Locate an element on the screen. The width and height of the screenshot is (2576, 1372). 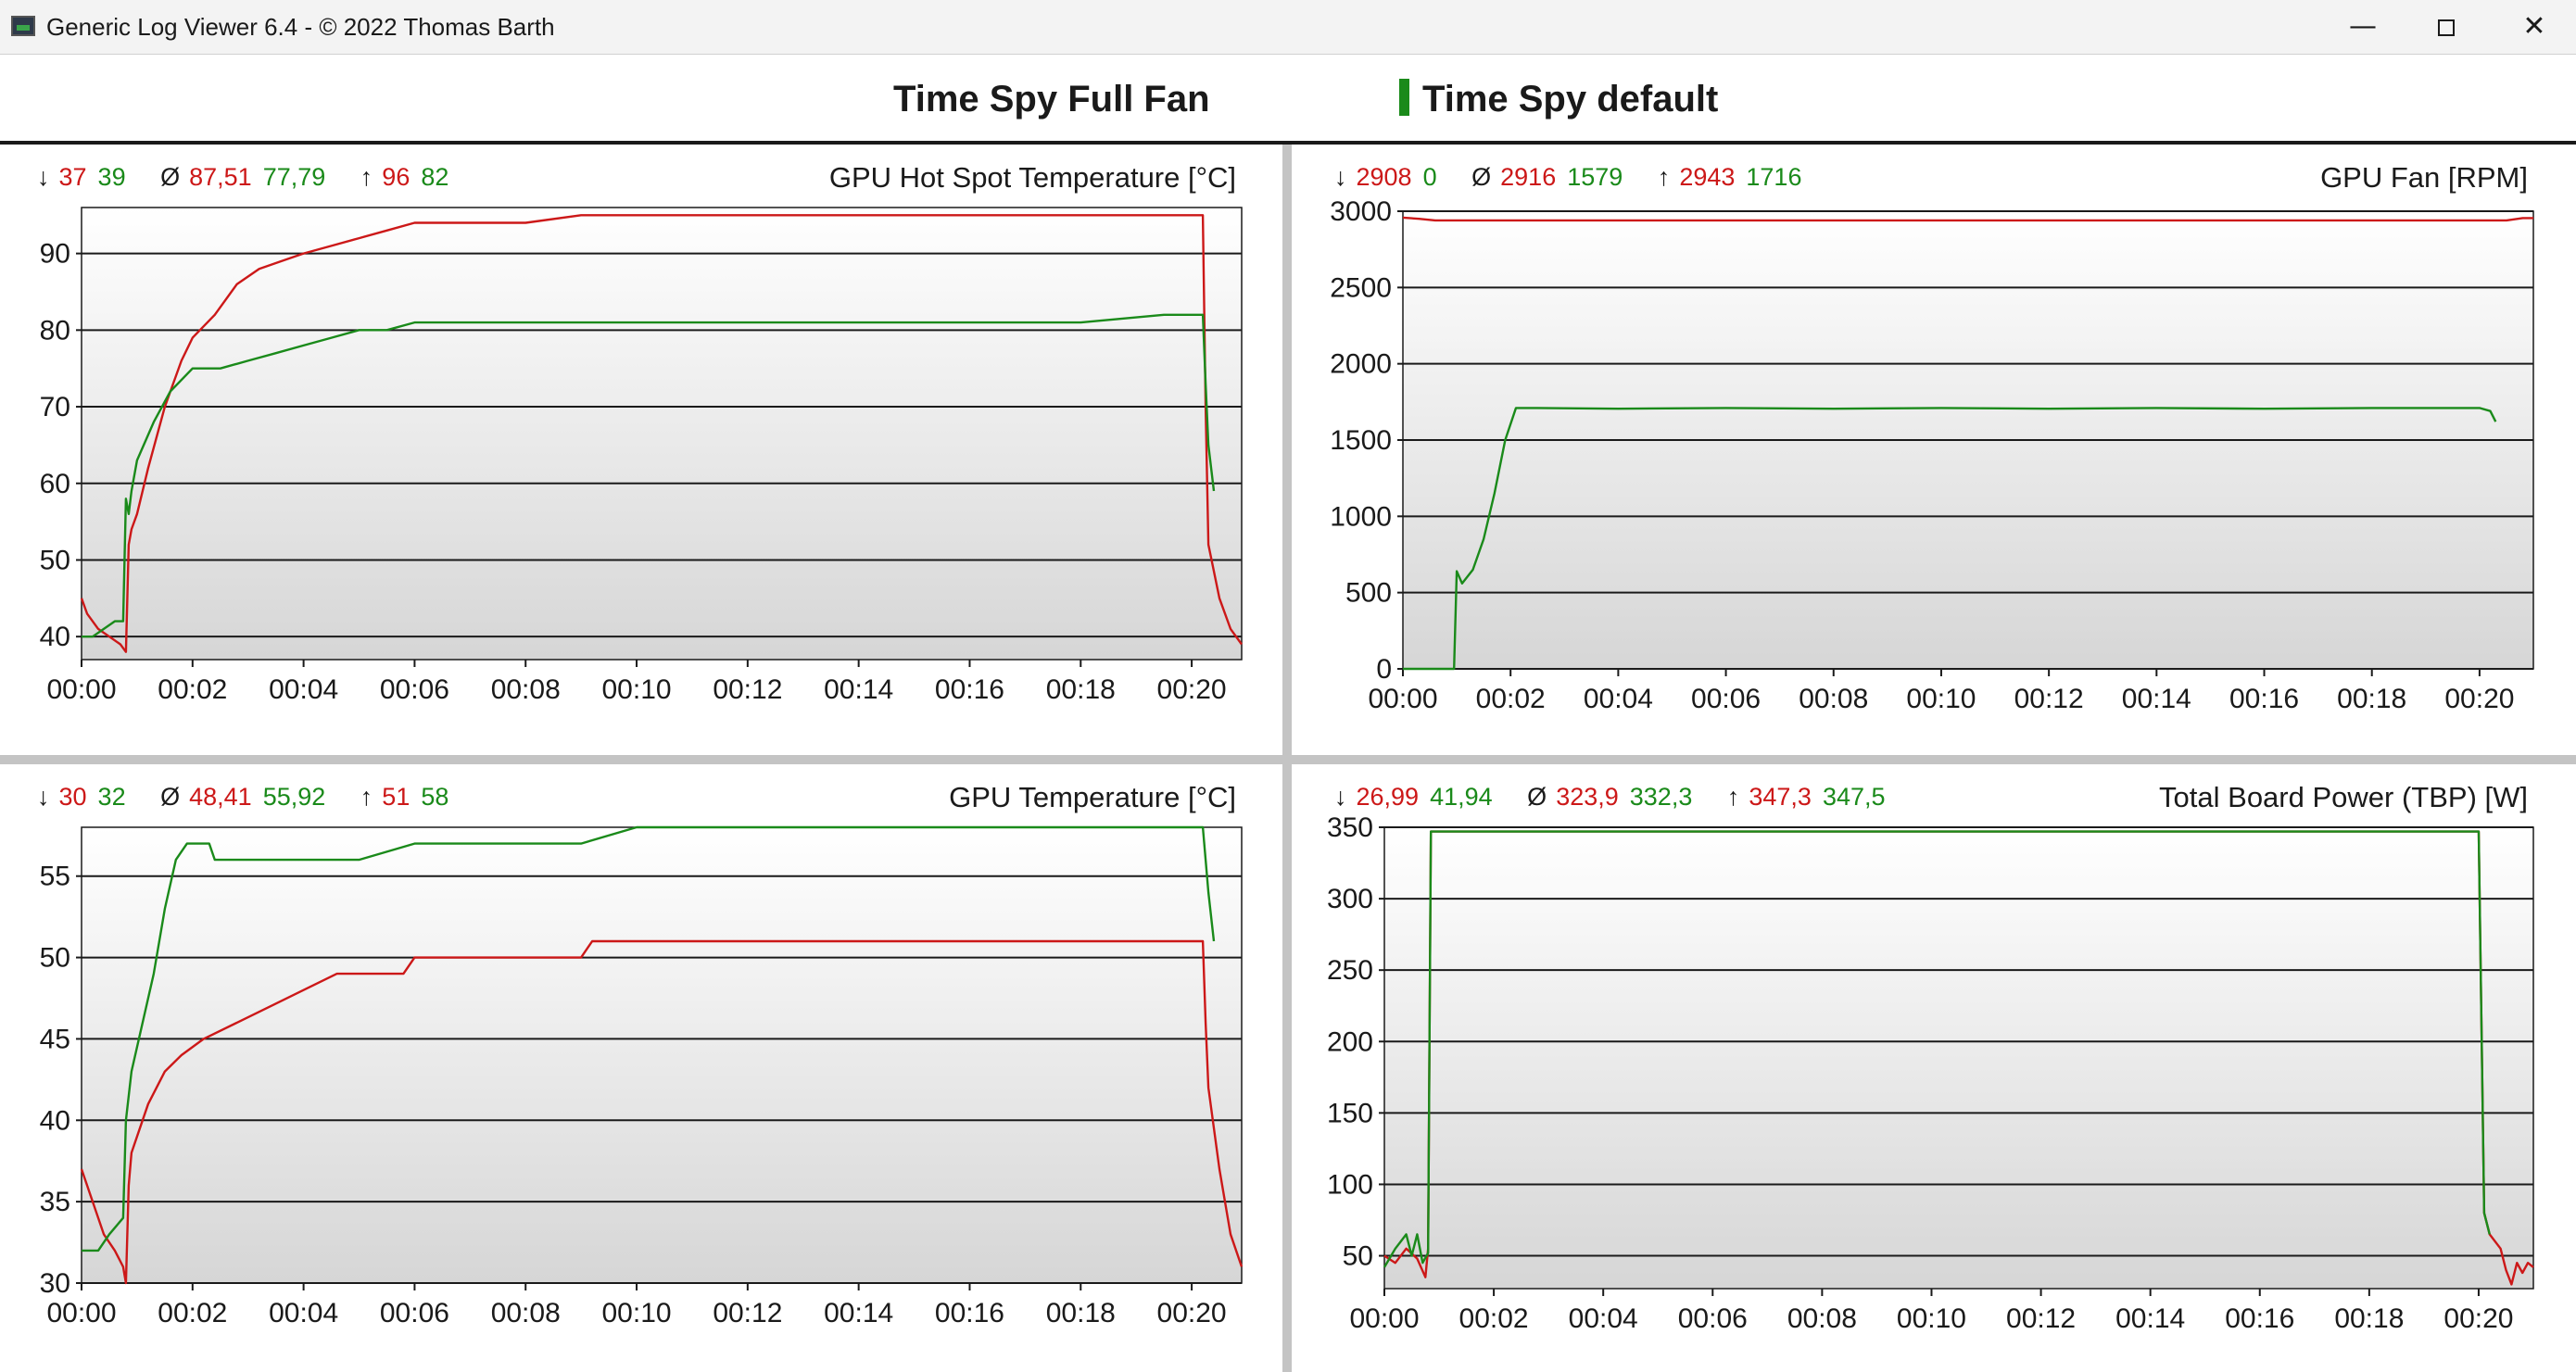
y-tick-label: 350 is located at coordinates (1350, 827).